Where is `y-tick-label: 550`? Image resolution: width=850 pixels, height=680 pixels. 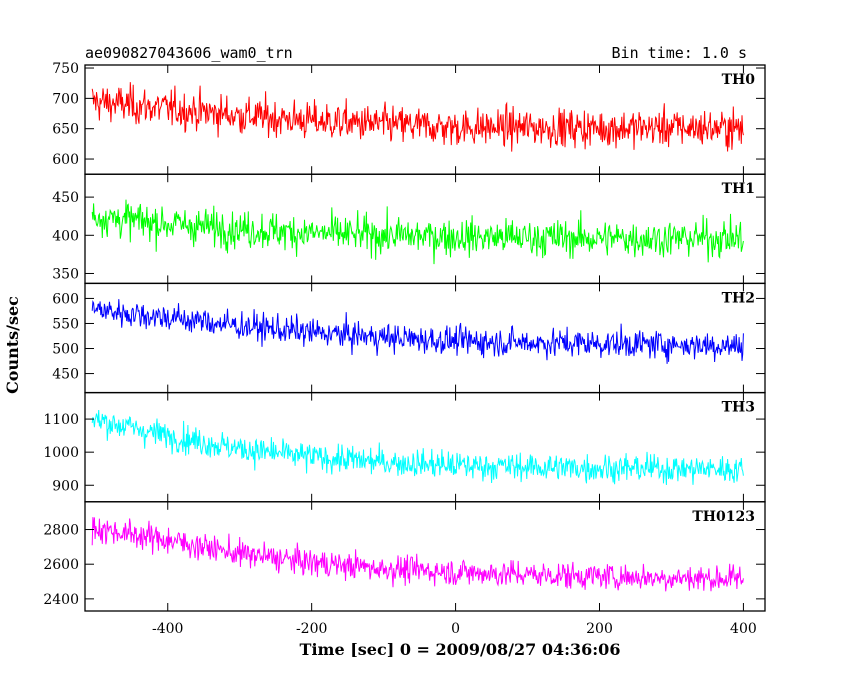
y-tick-label: 550 is located at coordinates (65, 324).